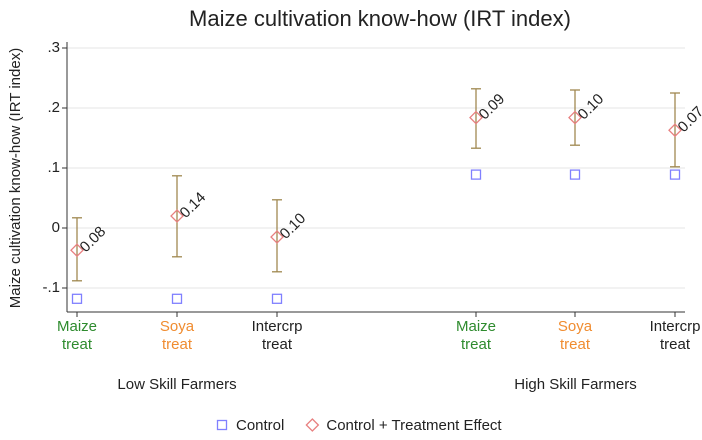 The image size is (702, 440). Describe the element at coordinates (575, 384) in the screenshot. I see `group-label: High Skill Farmers` at that location.